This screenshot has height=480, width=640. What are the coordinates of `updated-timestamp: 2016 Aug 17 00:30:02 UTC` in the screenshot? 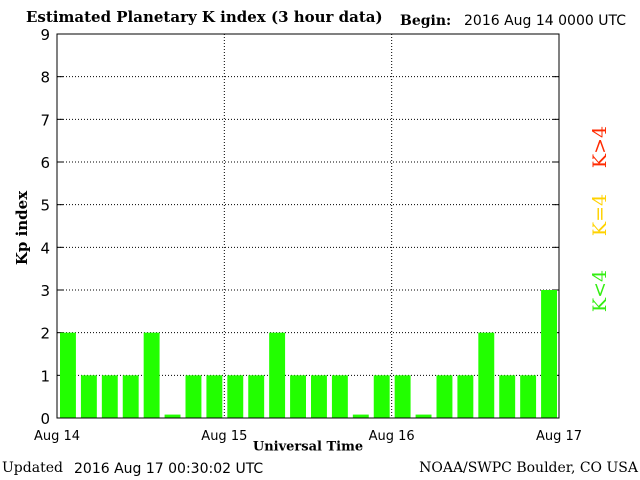 It's located at (169, 469).